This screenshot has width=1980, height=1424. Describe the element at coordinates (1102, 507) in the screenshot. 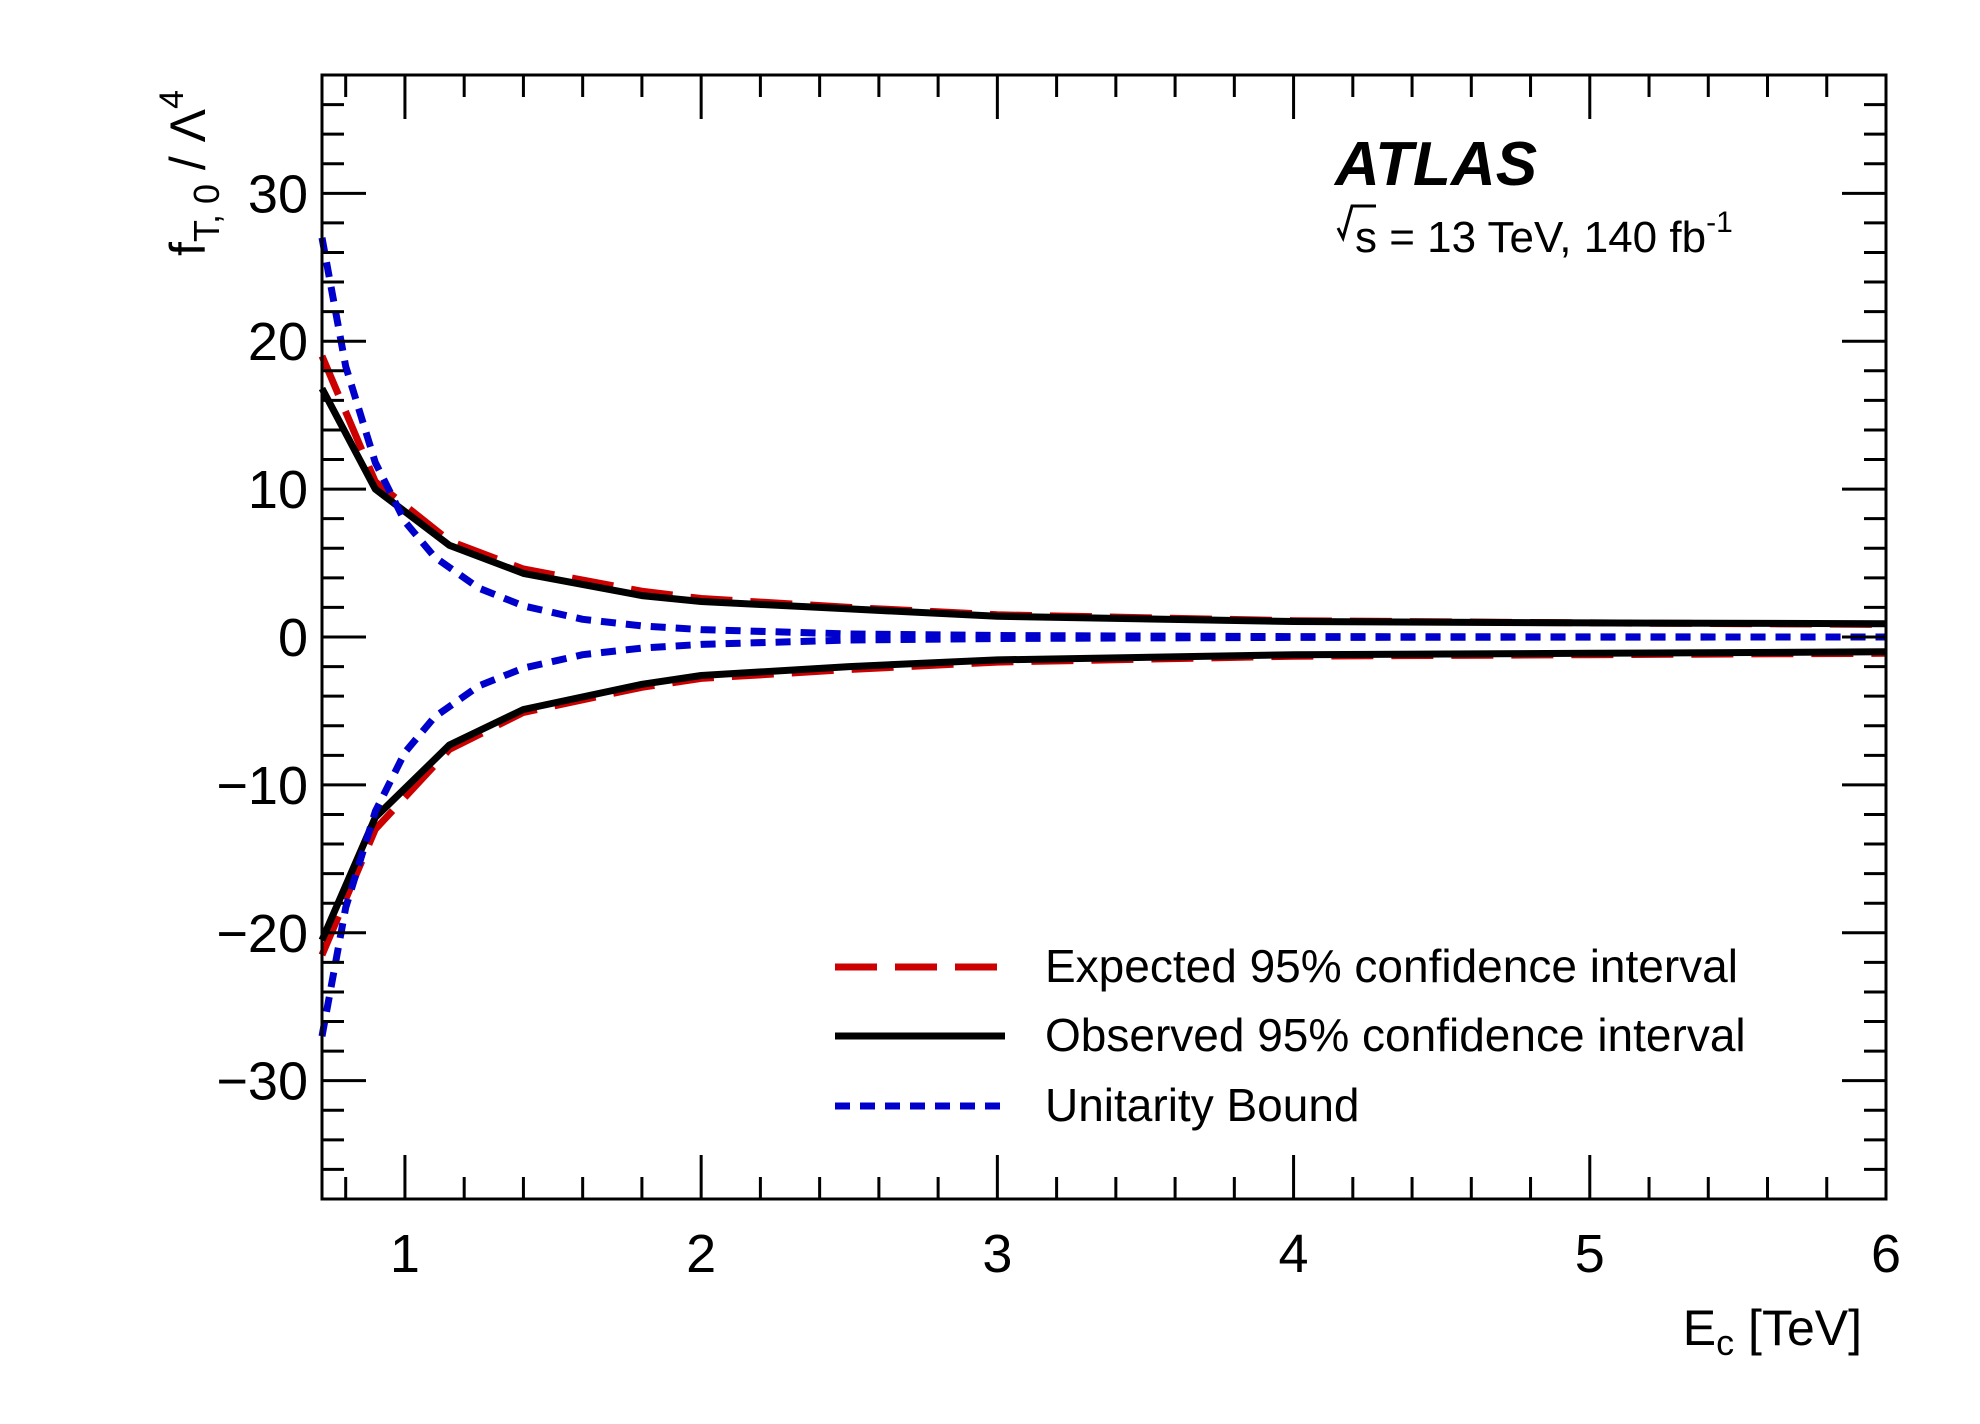

I see `series-1-upper-line` at that location.